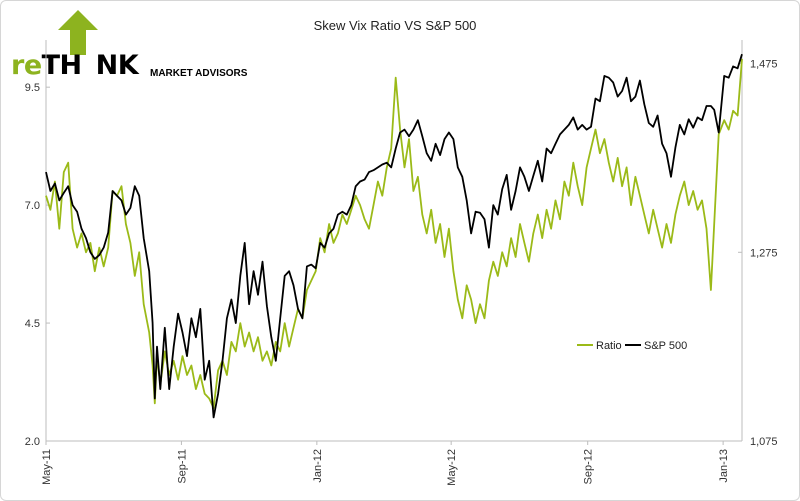  I want to click on y-left-tick-label: 4.5, so click(32, 324).